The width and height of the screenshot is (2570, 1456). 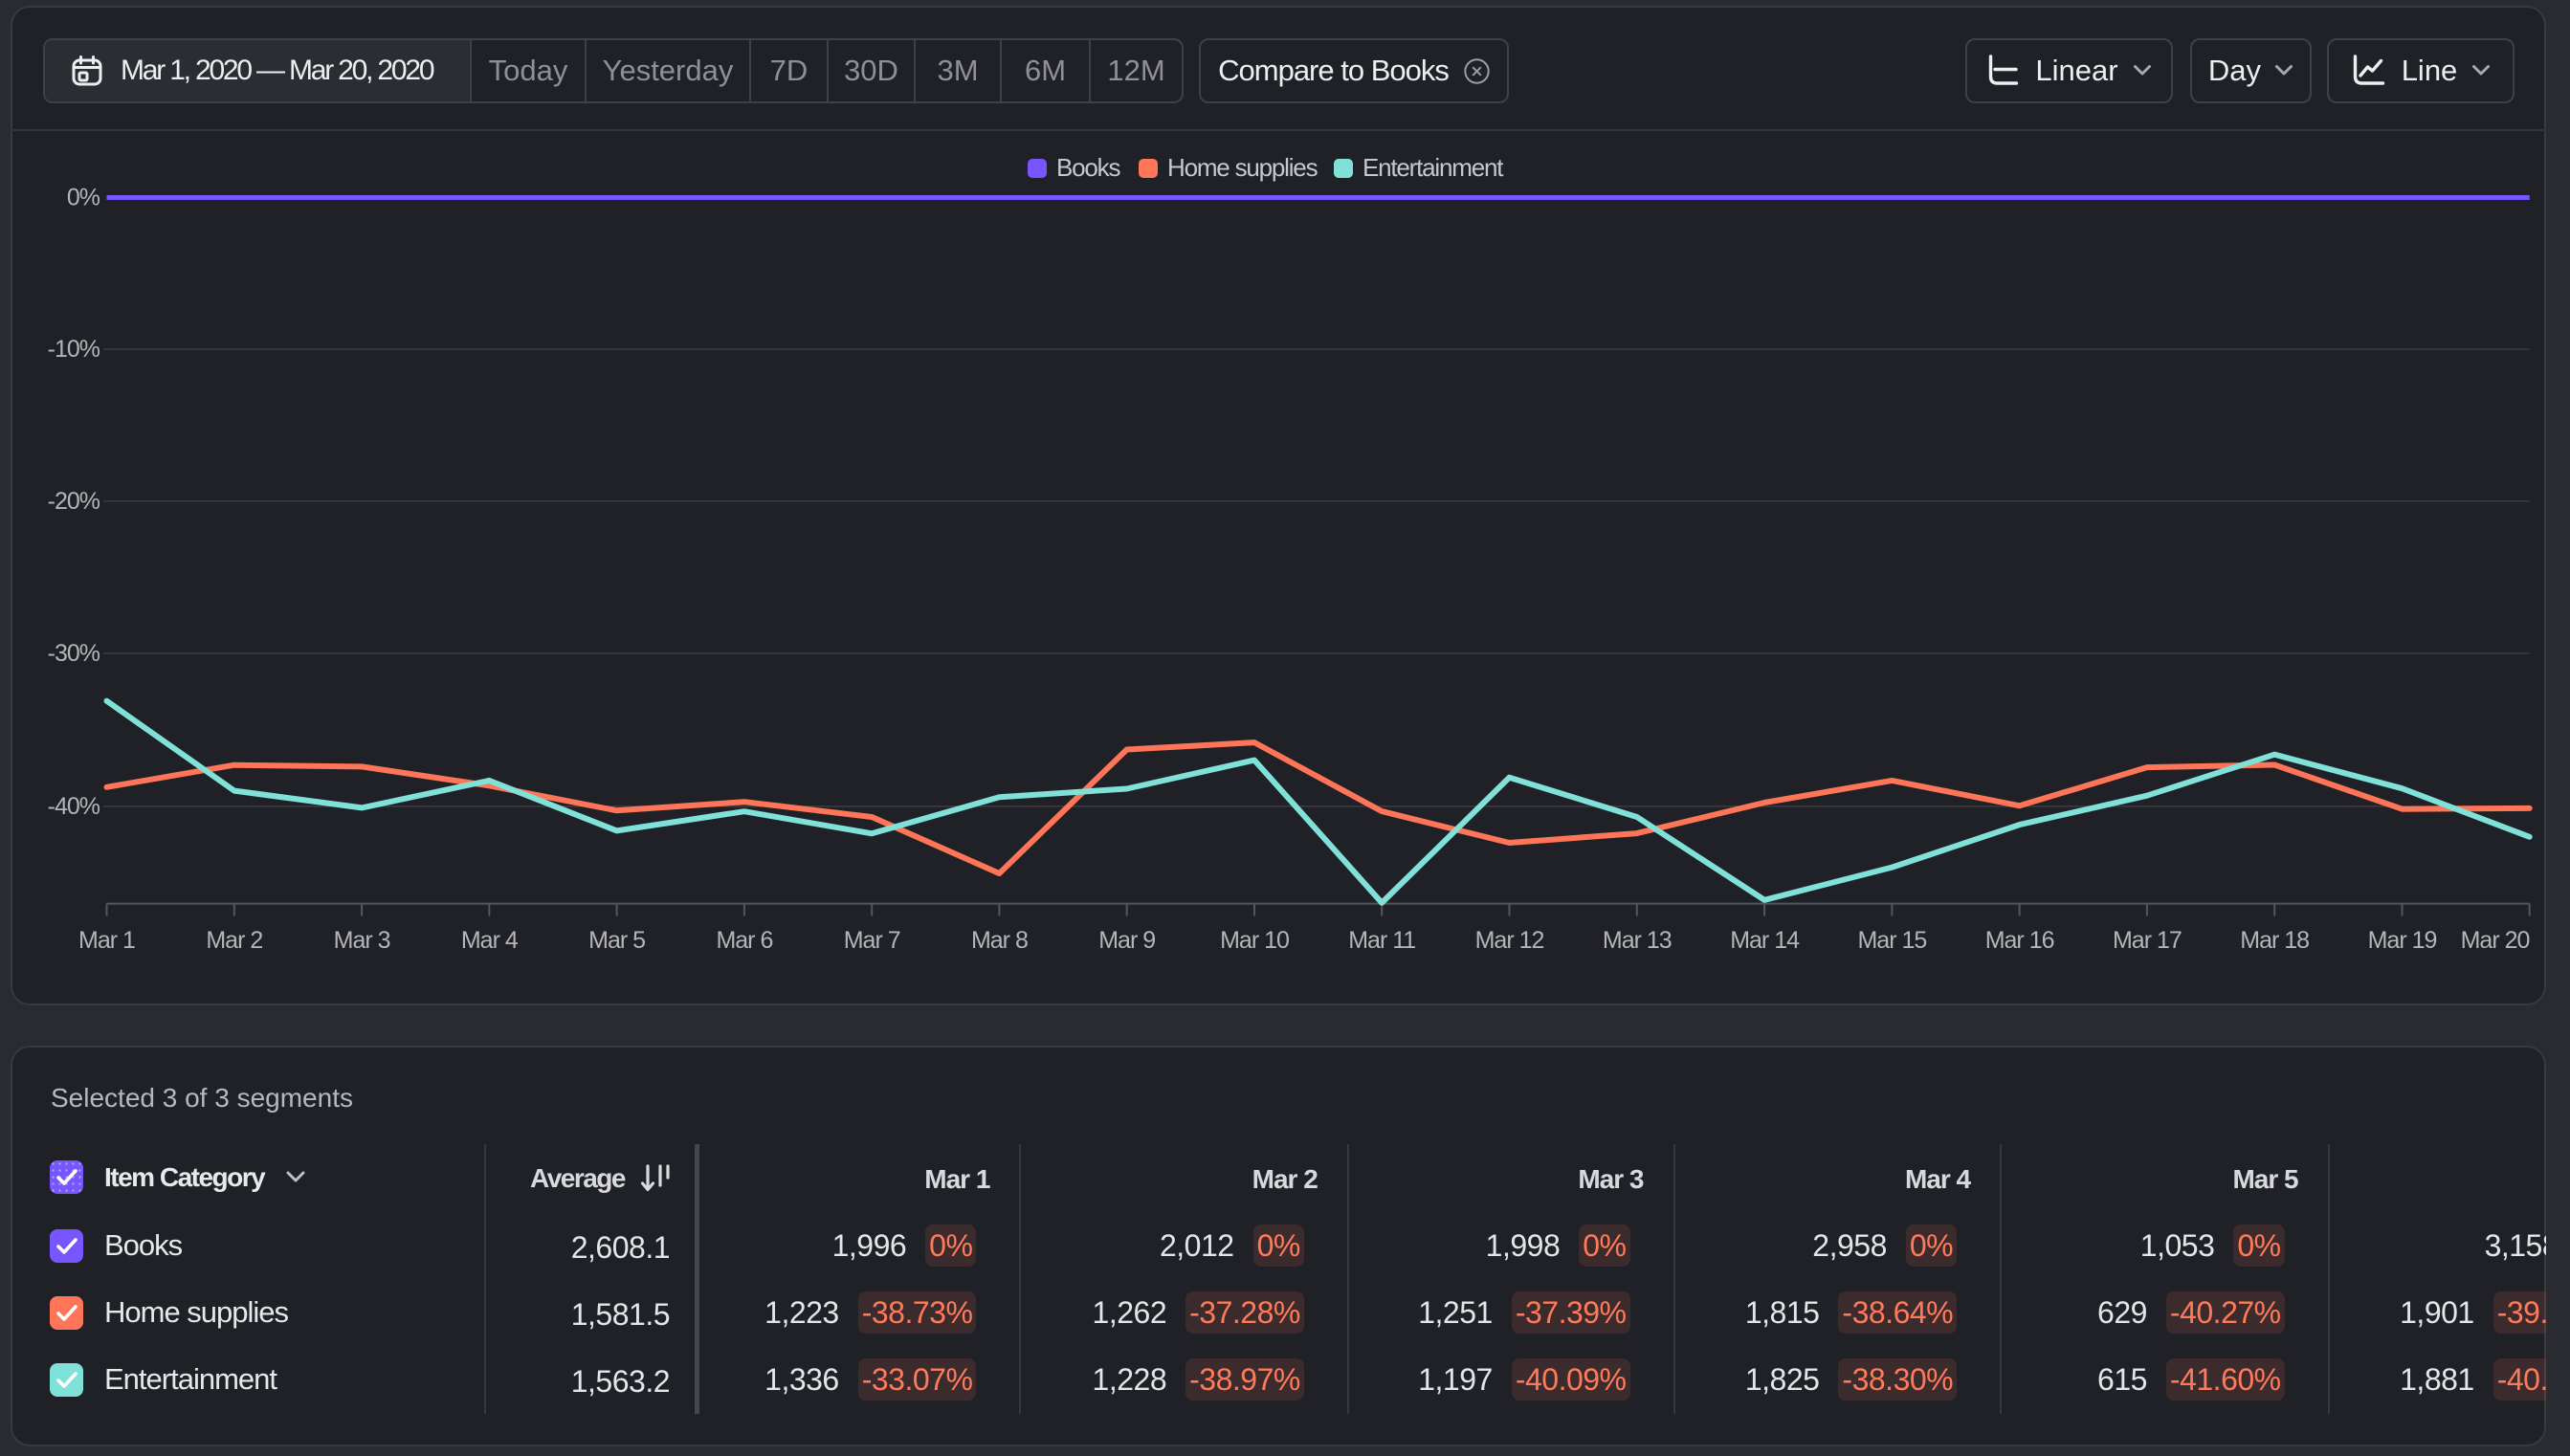 I want to click on svg-text: Mar 3, so click(x=362, y=940).